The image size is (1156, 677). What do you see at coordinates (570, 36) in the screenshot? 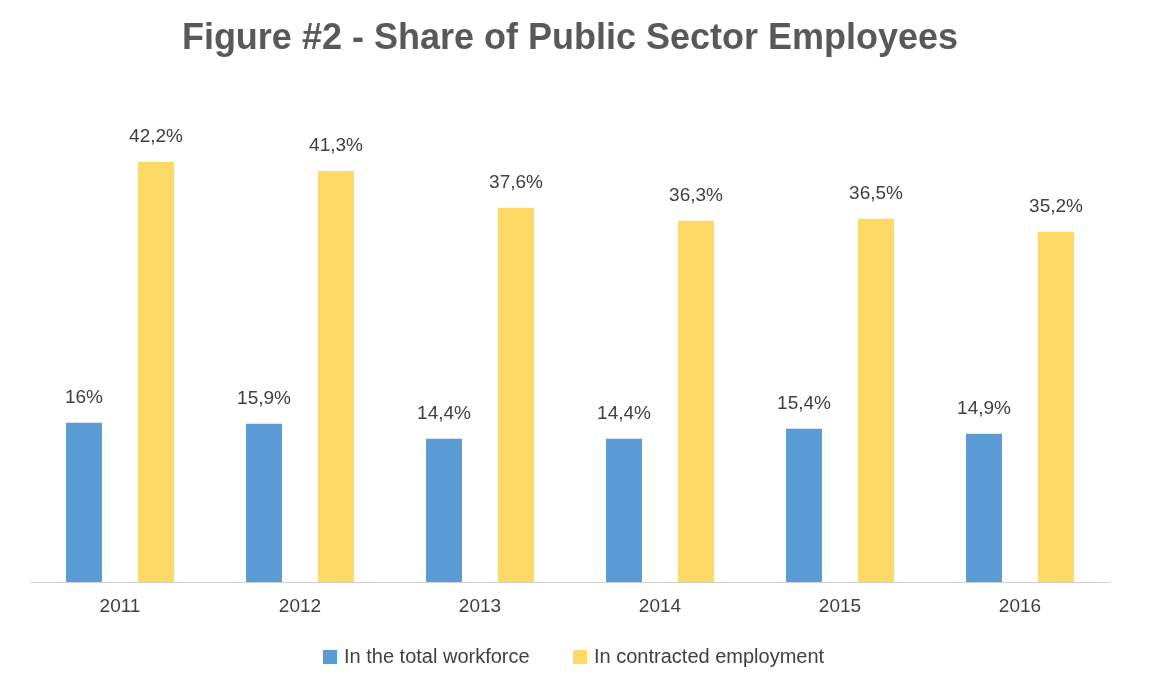
I see `chart-title: Figure #2 - Share of Public Sector Employees` at bounding box center [570, 36].